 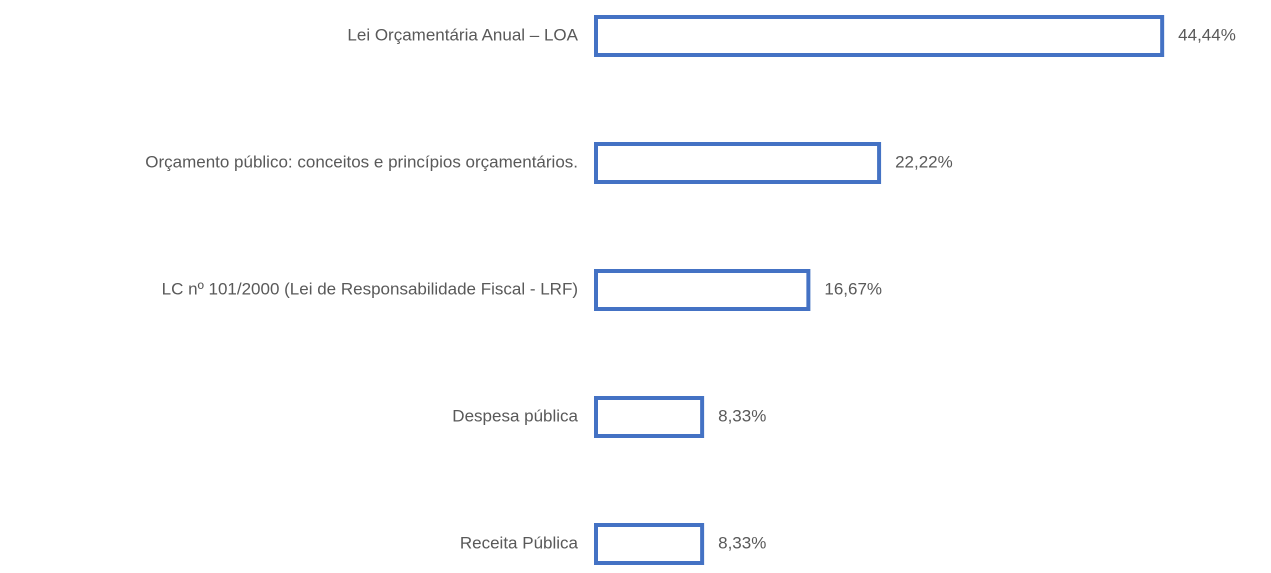 I want to click on value-label: 16,67%, so click(x=853, y=288).